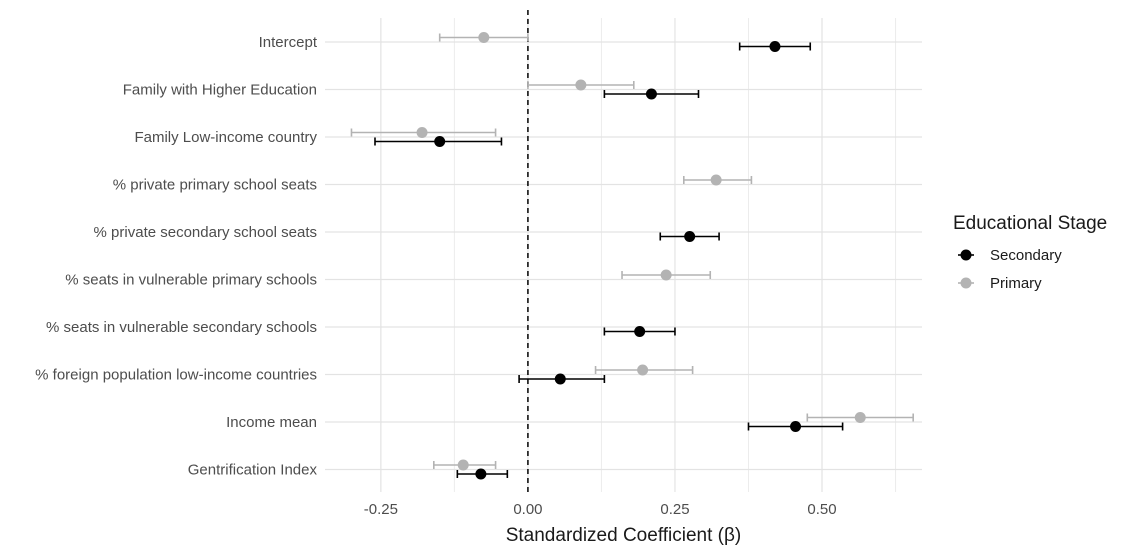 The image size is (1124, 550). Describe the element at coordinates (527, 509) in the screenshot. I see `x-tick-label: 0.00` at that location.